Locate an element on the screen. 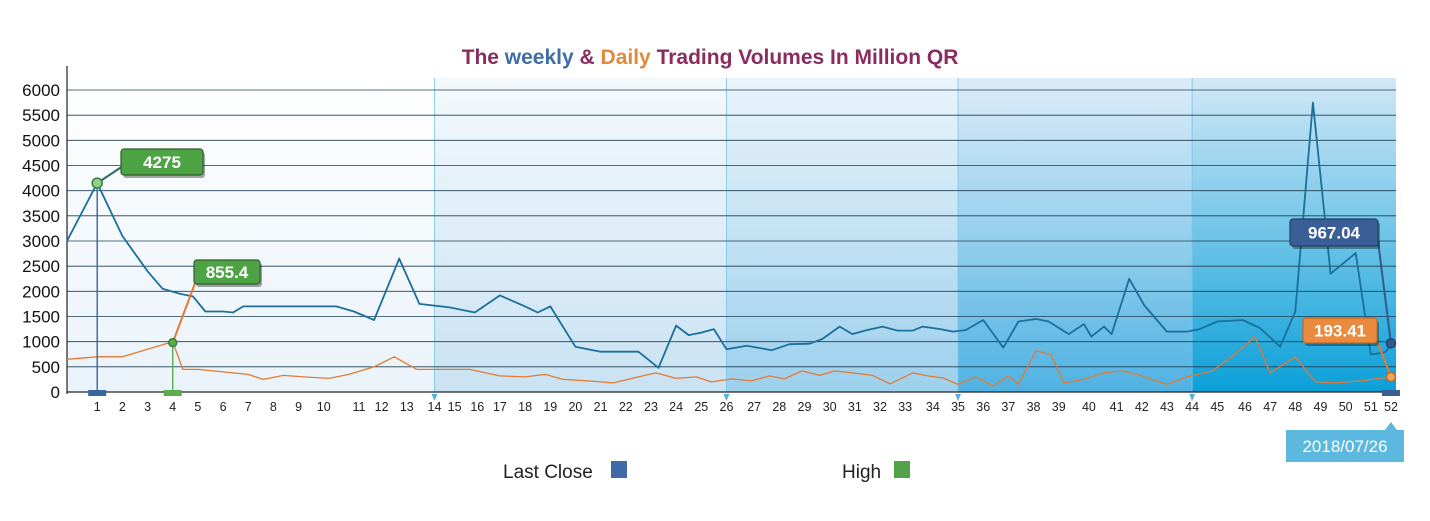 The image size is (1430, 521). x-tick-label: 36 is located at coordinates (983, 407).